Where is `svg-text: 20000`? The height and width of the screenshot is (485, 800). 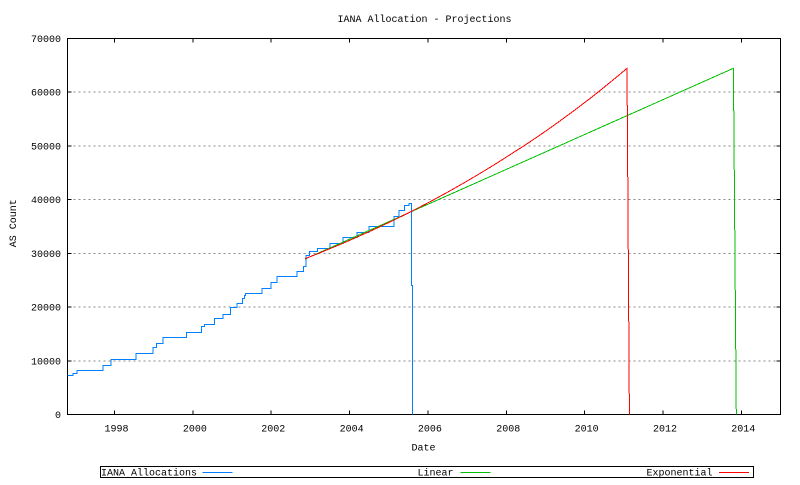 svg-text: 20000 is located at coordinates (46, 309).